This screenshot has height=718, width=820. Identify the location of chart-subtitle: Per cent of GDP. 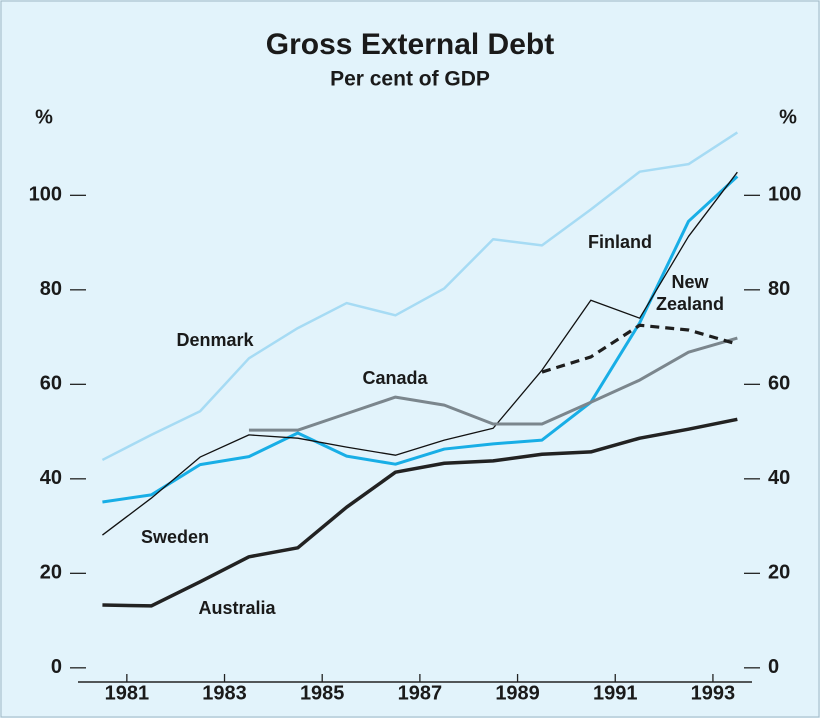
(410, 79).